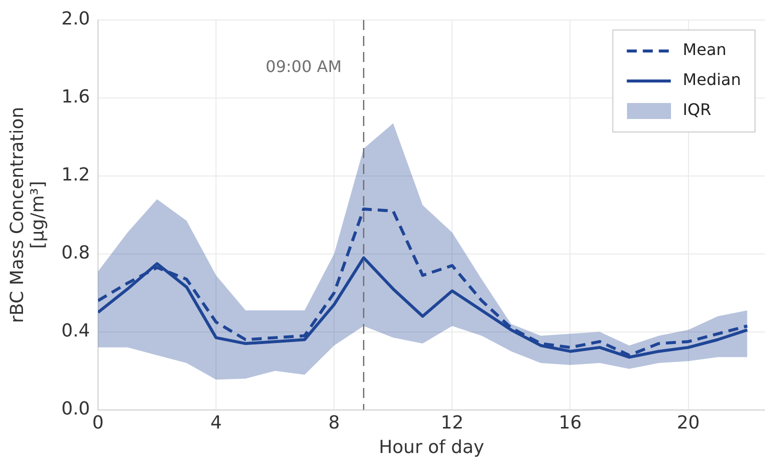 The height and width of the screenshot is (459, 765). What do you see at coordinates (304, 66) in the screenshot?
I see `ref-line-label: 09:00 AM` at bounding box center [304, 66].